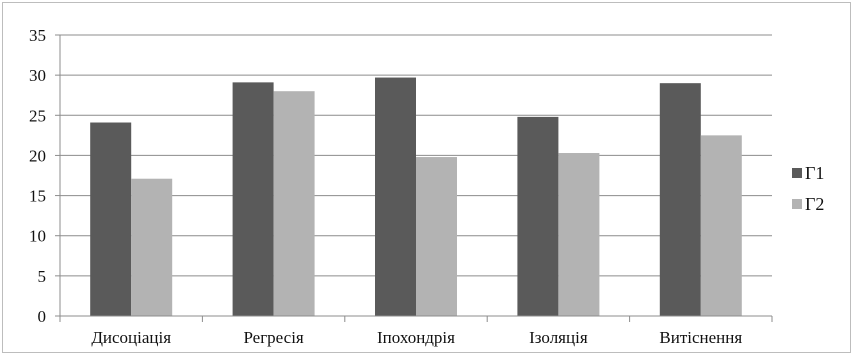  What do you see at coordinates (37, 155) in the screenshot?
I see `y-tick-label: 20` at bounding box center [37, 155].